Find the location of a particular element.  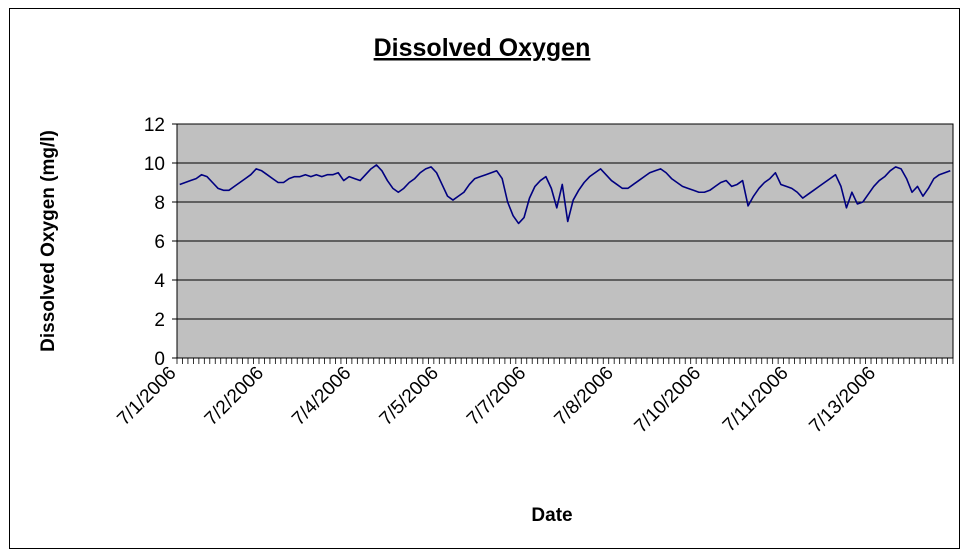

y-tick-label: 10 is located at coordinates (154, 164).